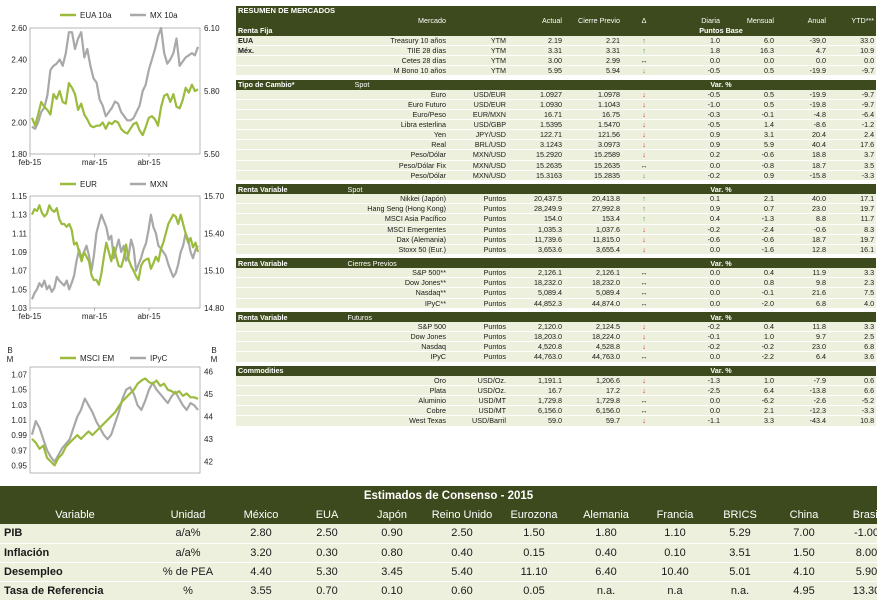 The height and width of the screenshot is (604, 877). What do you see at coordinates (115, 422) in the screenshot?
I see `series-line` at bounding box center [115, 422].